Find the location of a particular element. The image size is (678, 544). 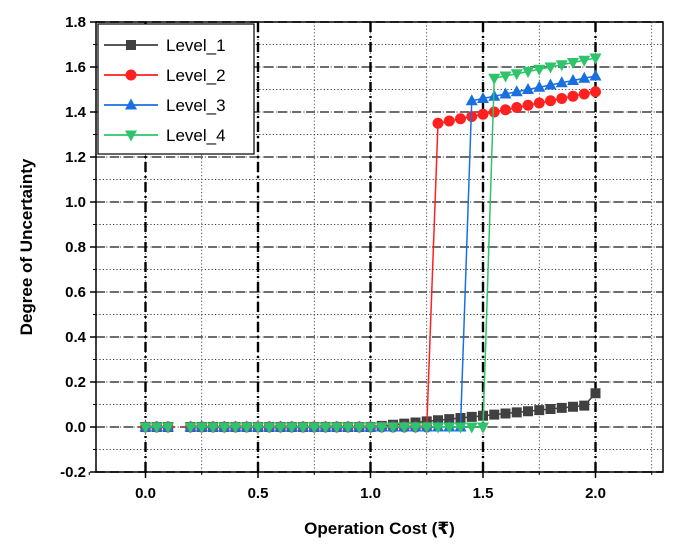

x-tick-label: 2.0 is located at coordinates (595, 493).